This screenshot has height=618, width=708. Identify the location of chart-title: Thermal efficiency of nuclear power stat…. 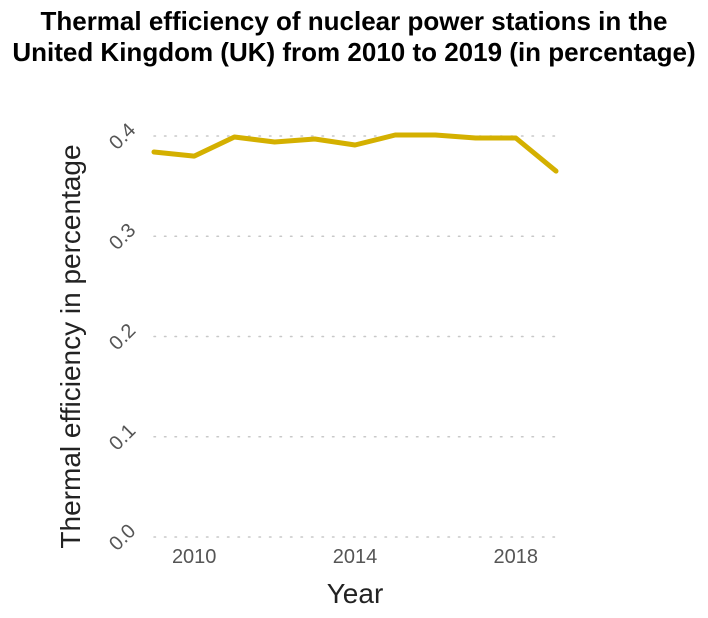
(354, 36).